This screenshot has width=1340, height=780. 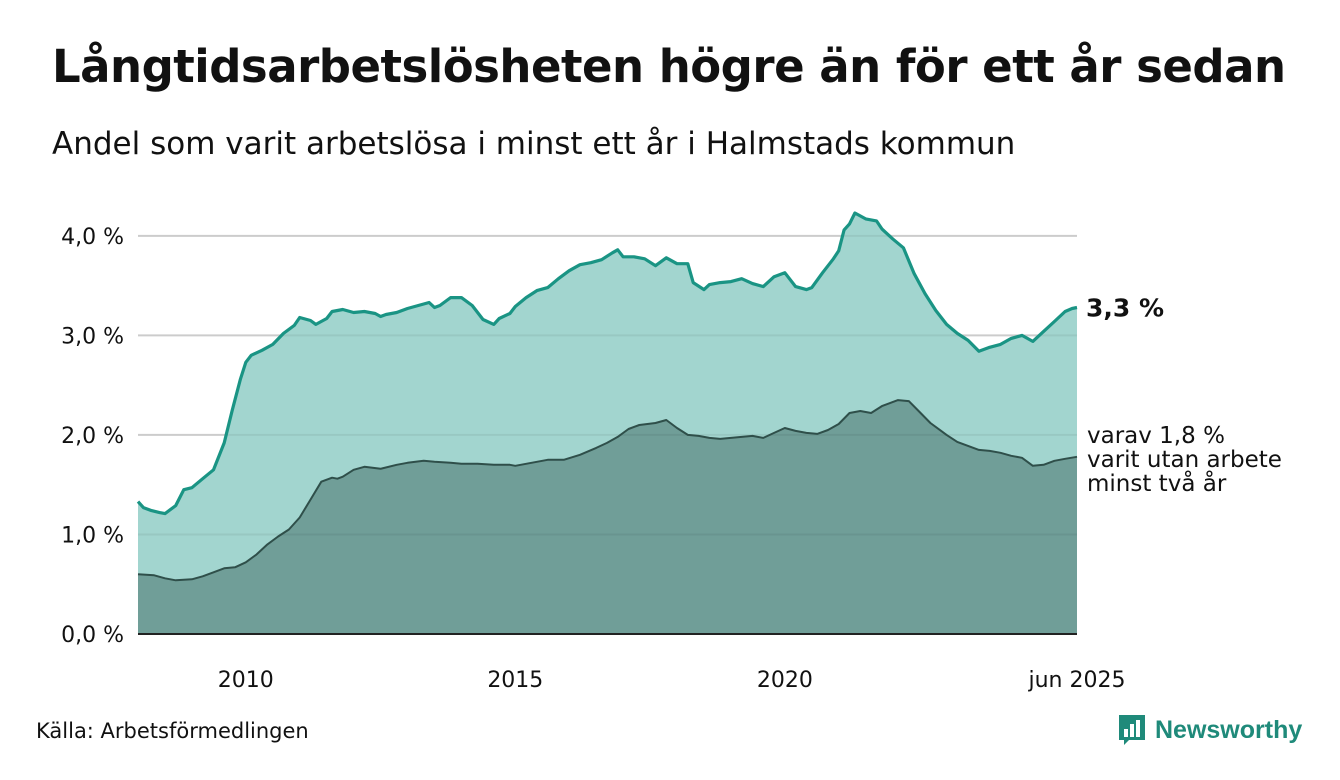 What do you see at coordinates (92, 535) in the screenshot?
I see `y-tick-label-1: 1,0 %` at bounding box center [92, 535].